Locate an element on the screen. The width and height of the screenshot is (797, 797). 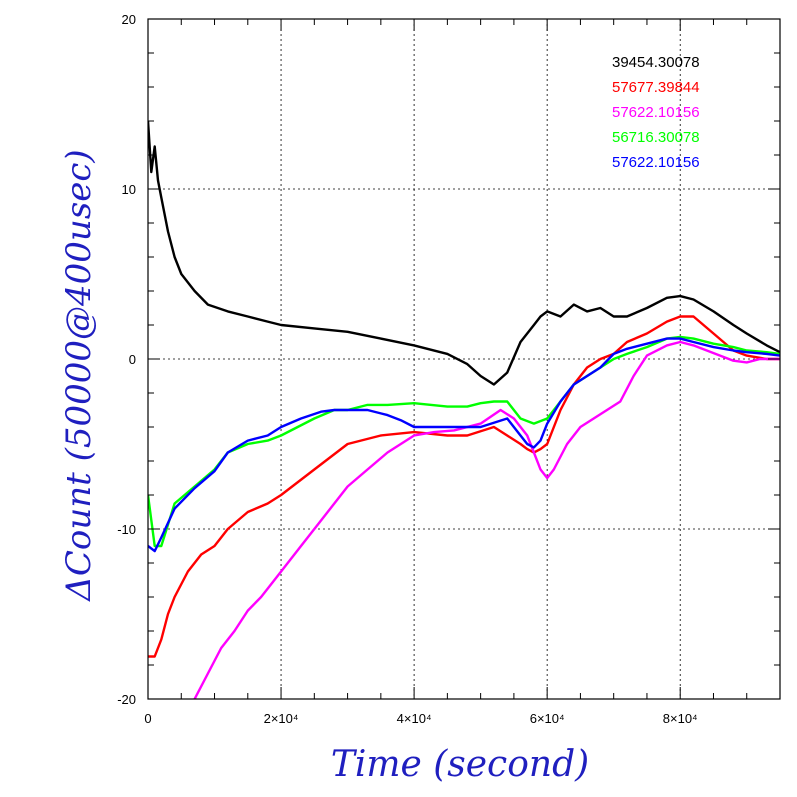
x-tick-label: 2×10⁴ is located at coordinates (281, 718).